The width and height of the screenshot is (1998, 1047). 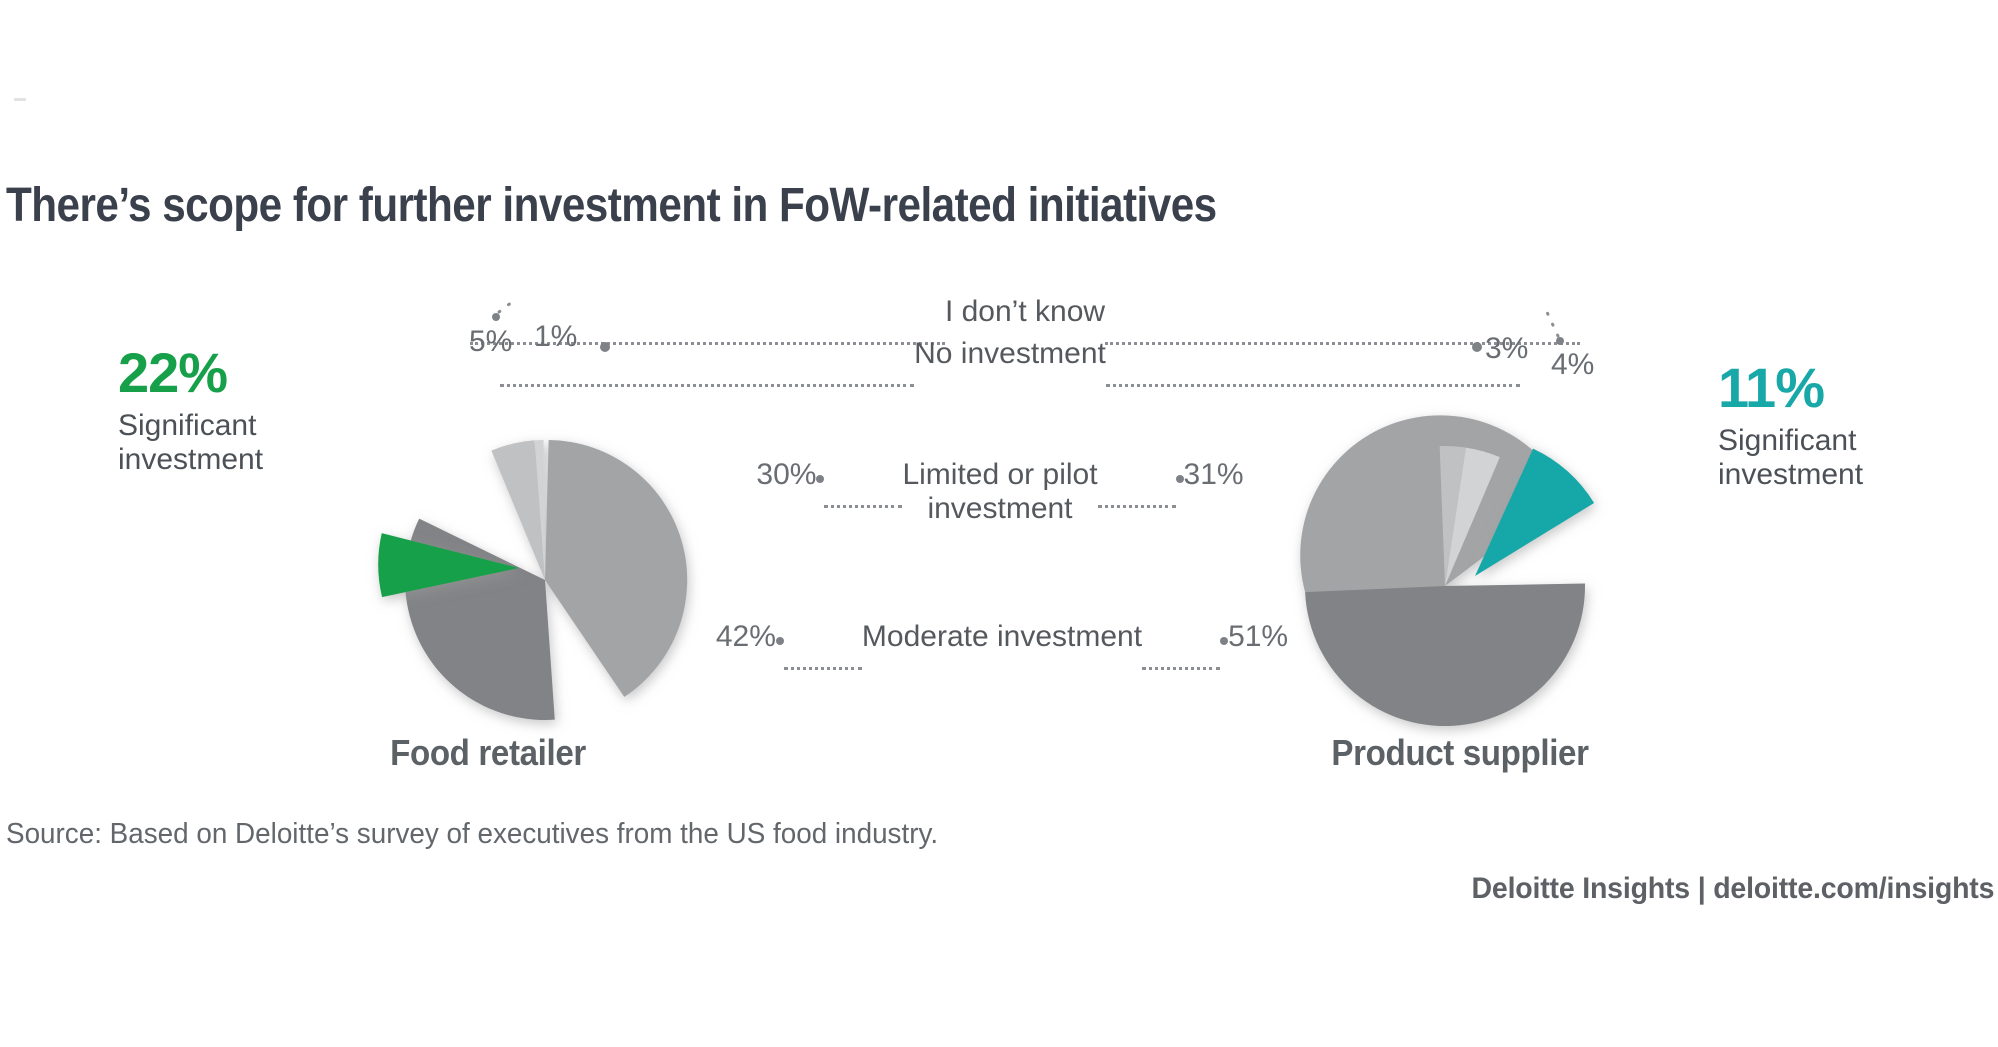 I want to click on value-right-i-dont-know: 3%, so click(x=1507, y=348).